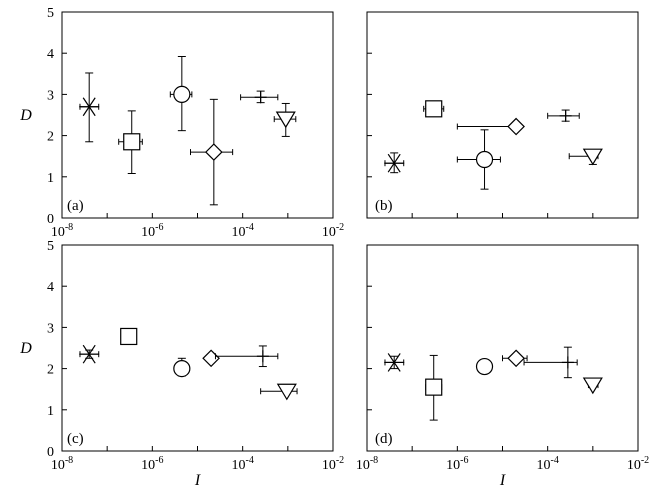  Describe the element at coordinates (75, 439) in the screenshot. I see `panel-label: (c)` at that location.